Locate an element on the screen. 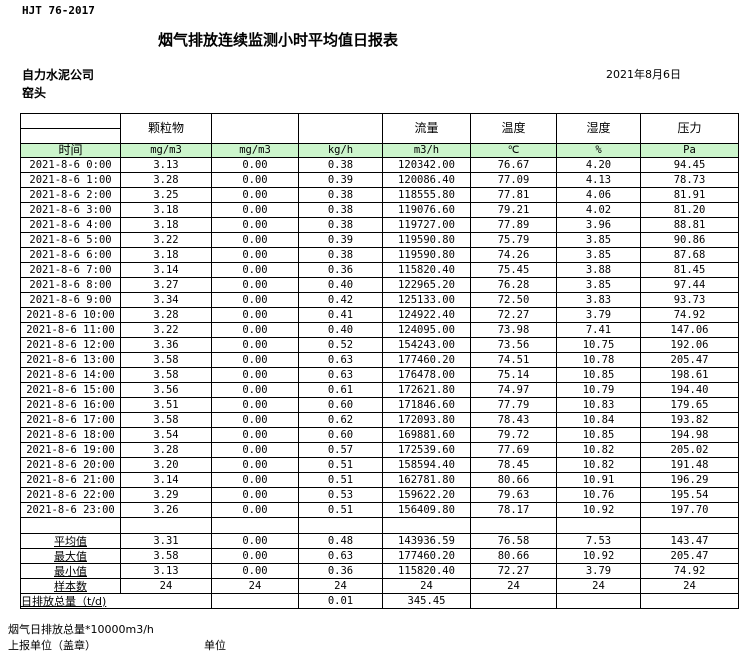  value-cell: 3.83 is located at coordinates (598, 300).